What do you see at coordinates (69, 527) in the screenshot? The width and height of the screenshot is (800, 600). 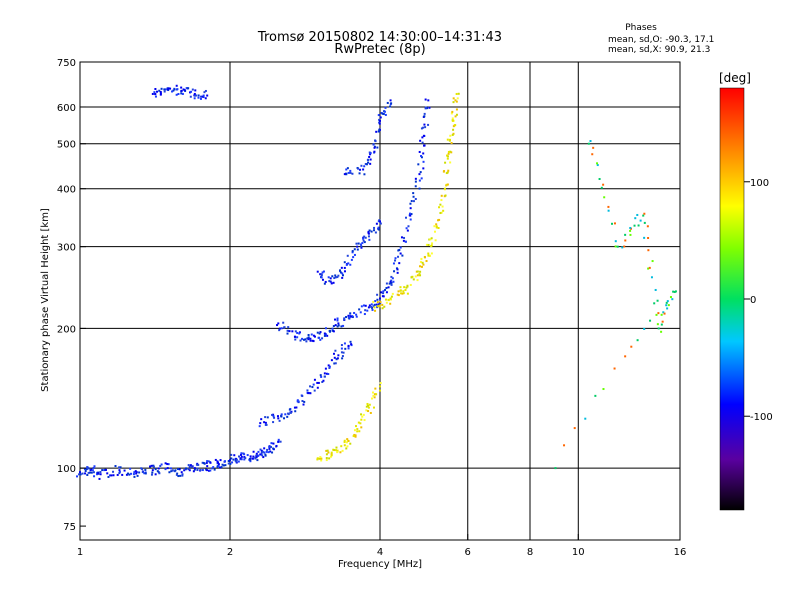 I see `y-tick-label: 75` at bounding box center [69, 527].